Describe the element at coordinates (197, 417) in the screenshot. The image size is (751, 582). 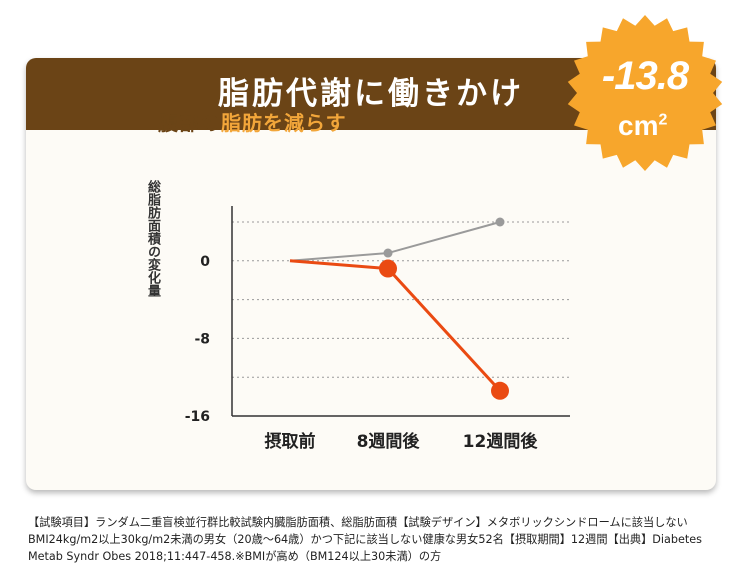
I see `y-tick-label: -16` at that location.